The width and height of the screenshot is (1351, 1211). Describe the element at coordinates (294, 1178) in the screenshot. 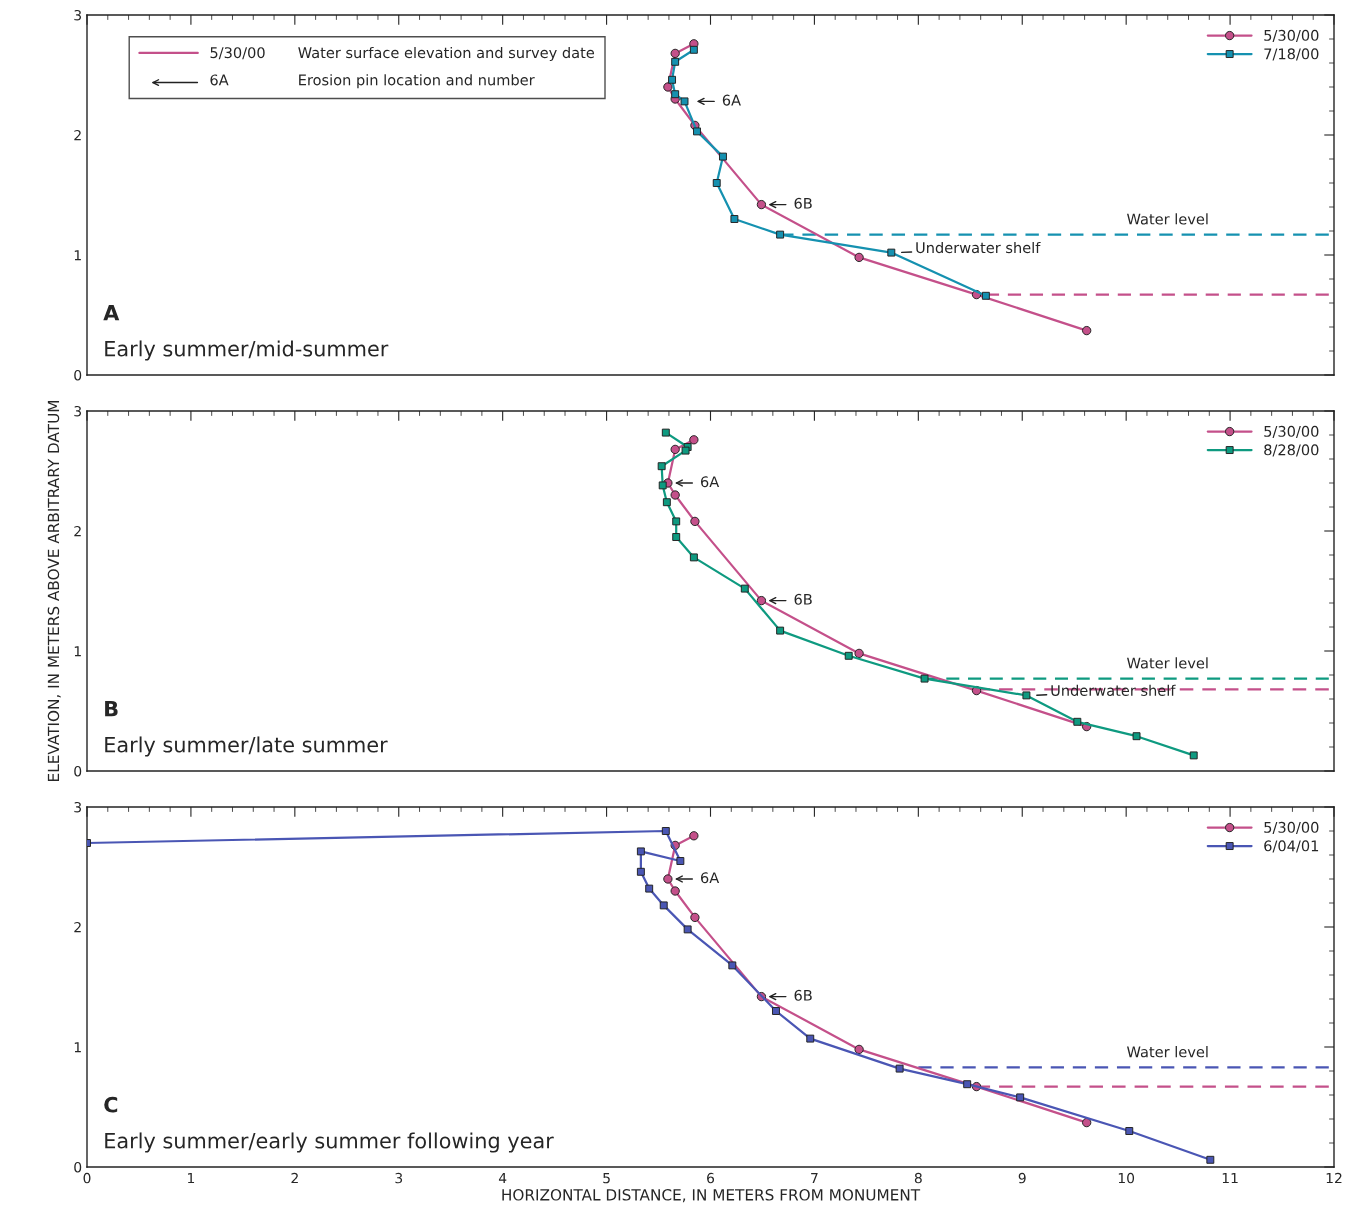

I see `x-tick-label: 2` at that location.